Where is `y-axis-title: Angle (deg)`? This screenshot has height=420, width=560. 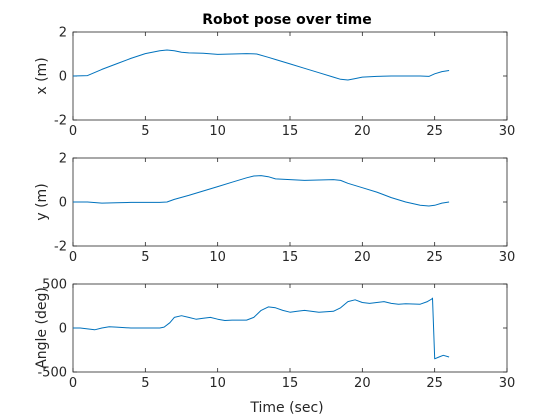 y-axis-title: Angle (deg) is located at coordinates (42, 328).